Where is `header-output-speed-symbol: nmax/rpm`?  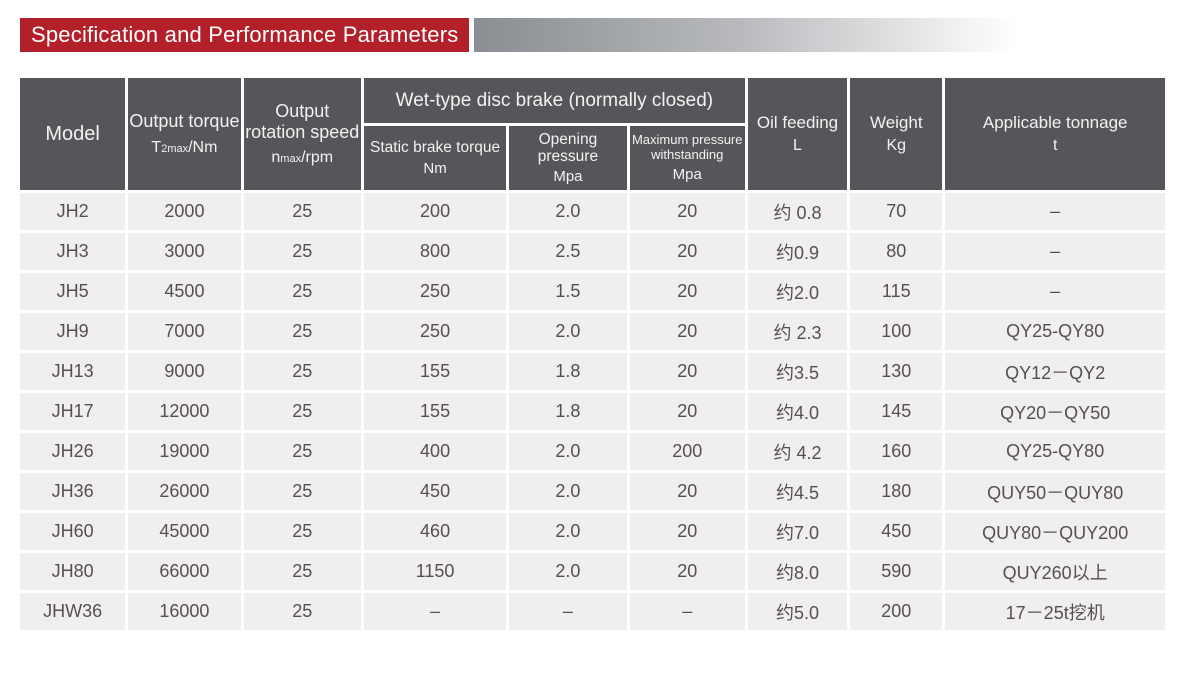
header-output-speed-symbol: nmax/rpm is located at coordinates (302, 157).